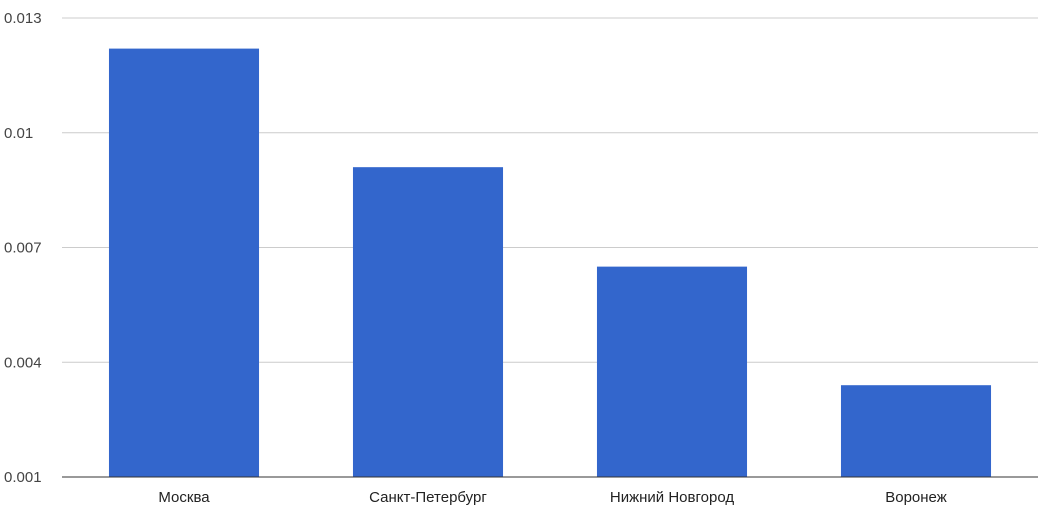  Describe the element at coordinates (916, 497) in the screenshot. I see `x-category-label: Воронеж` at that location.